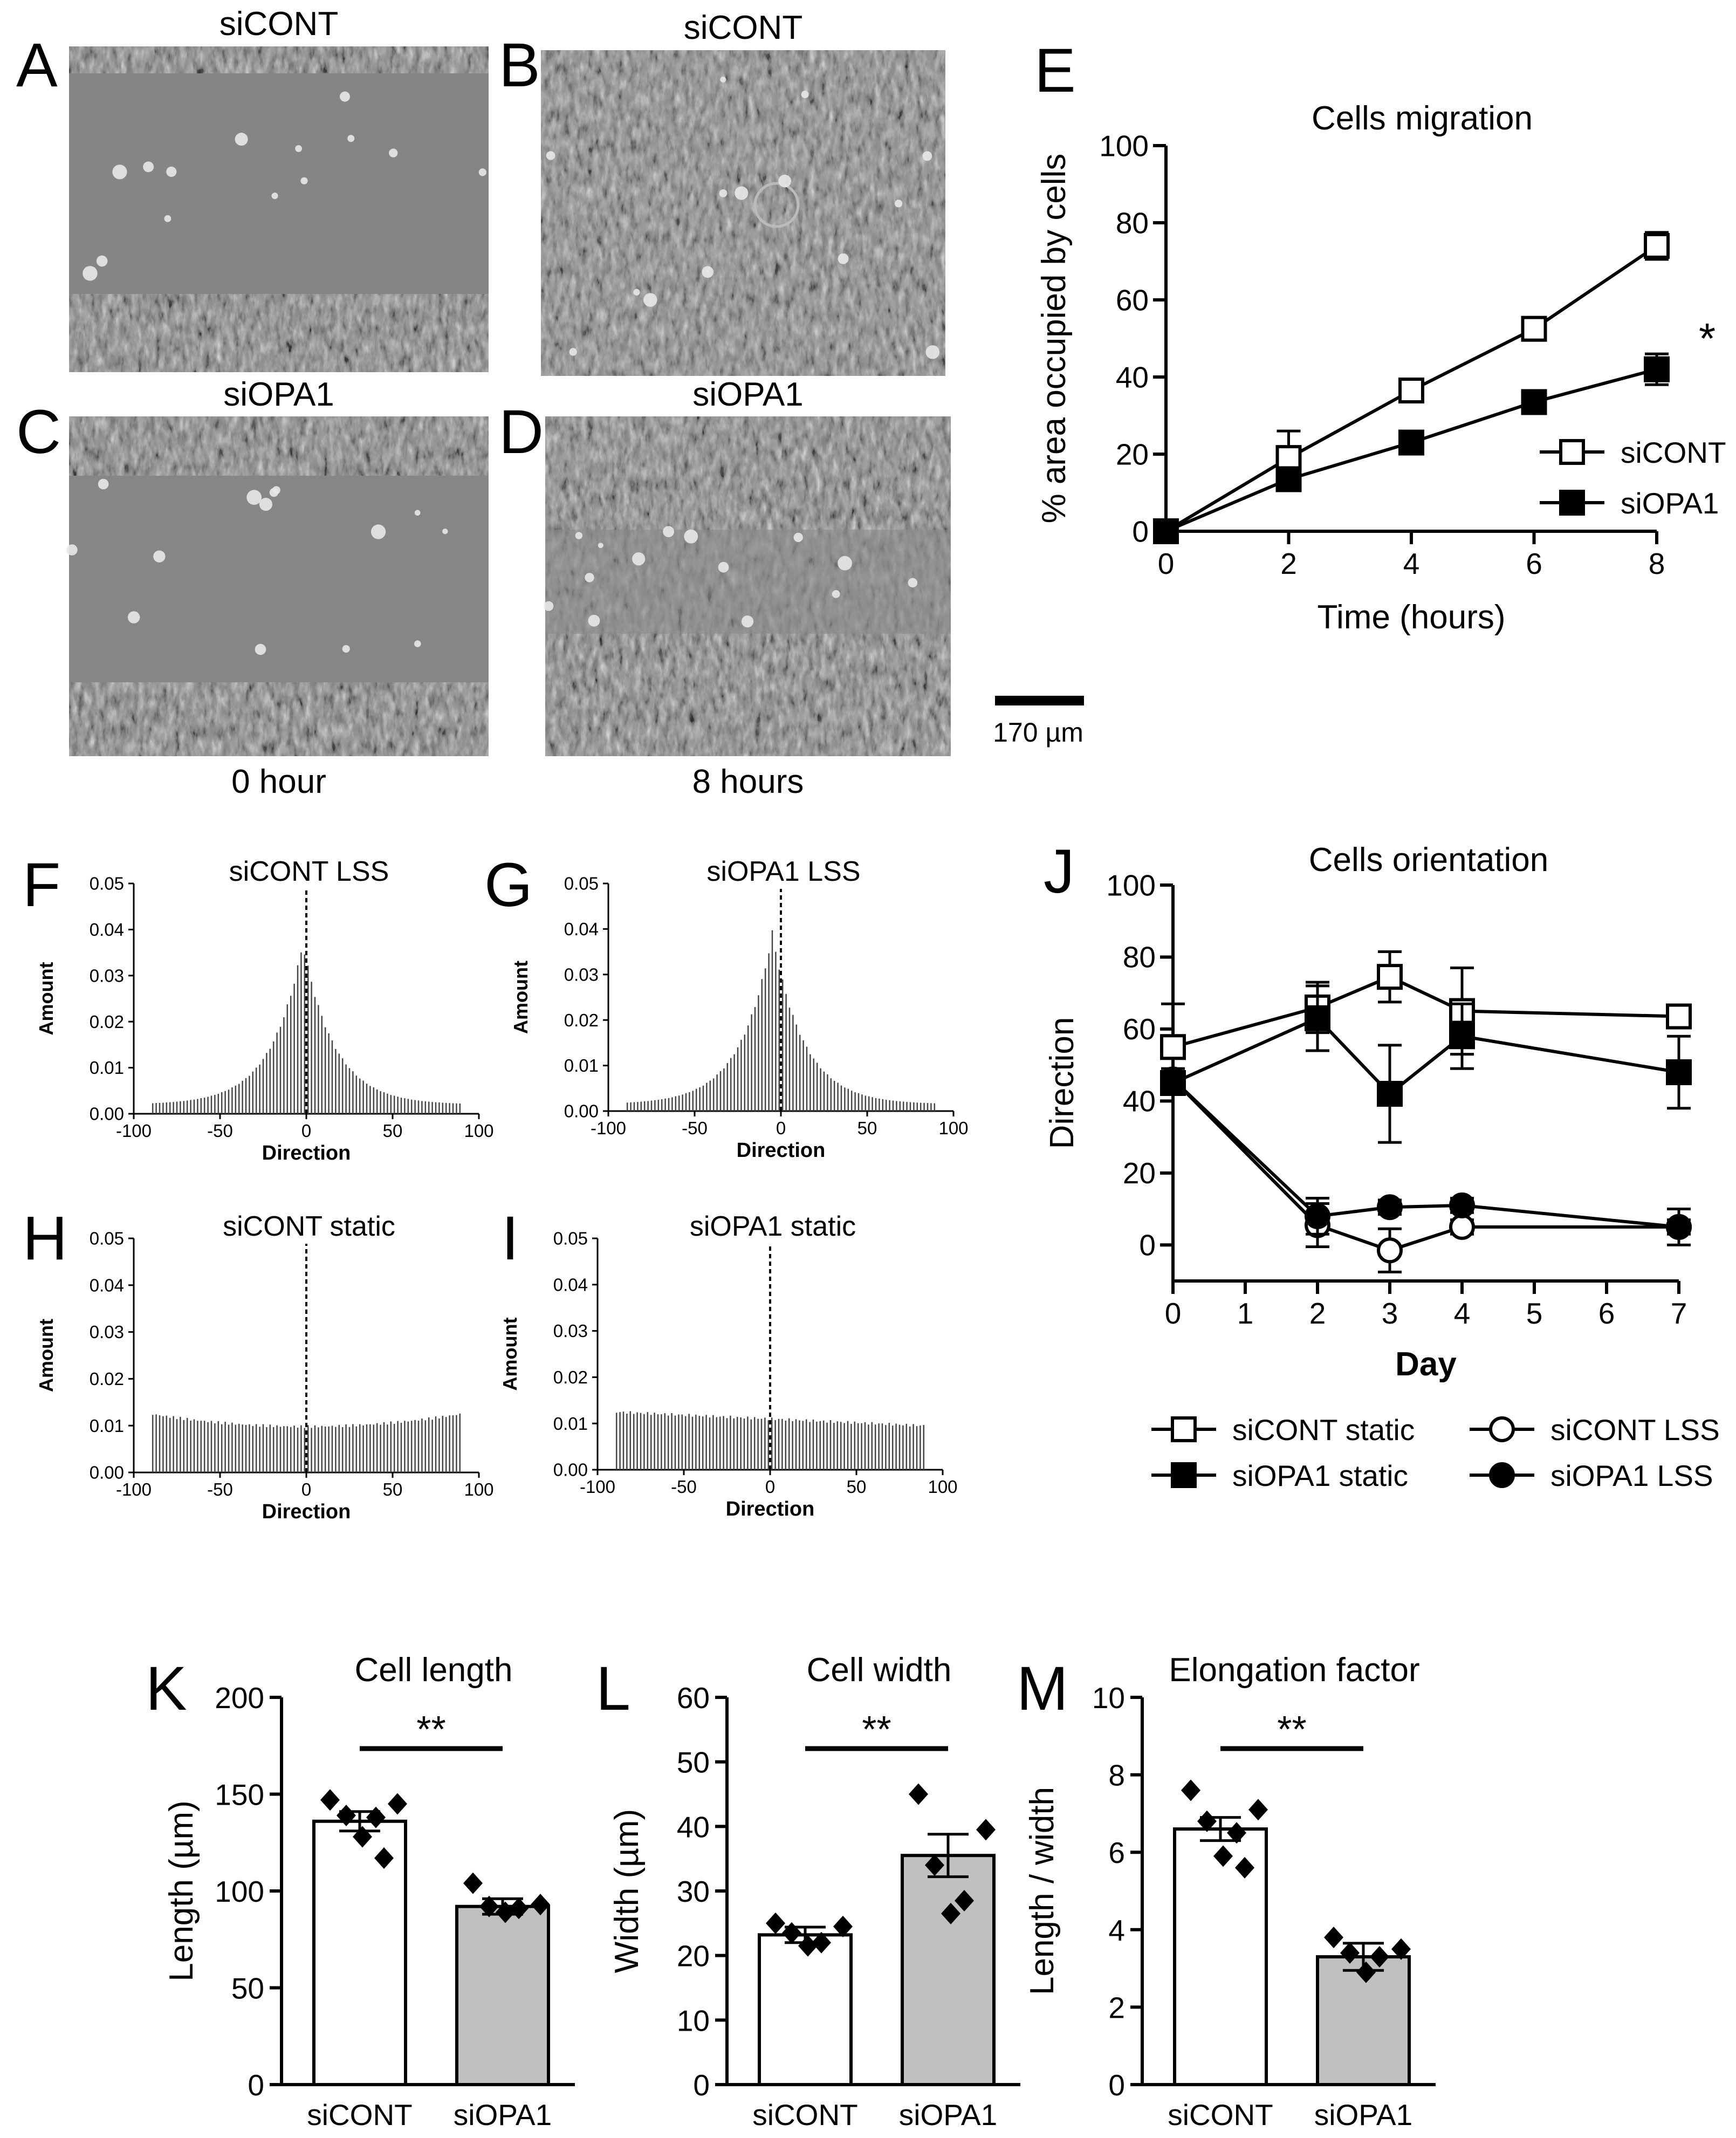 This screenshot has height=2138, width=1736. I want to click on y-tick-label: 0.02, so click(570, 1377).